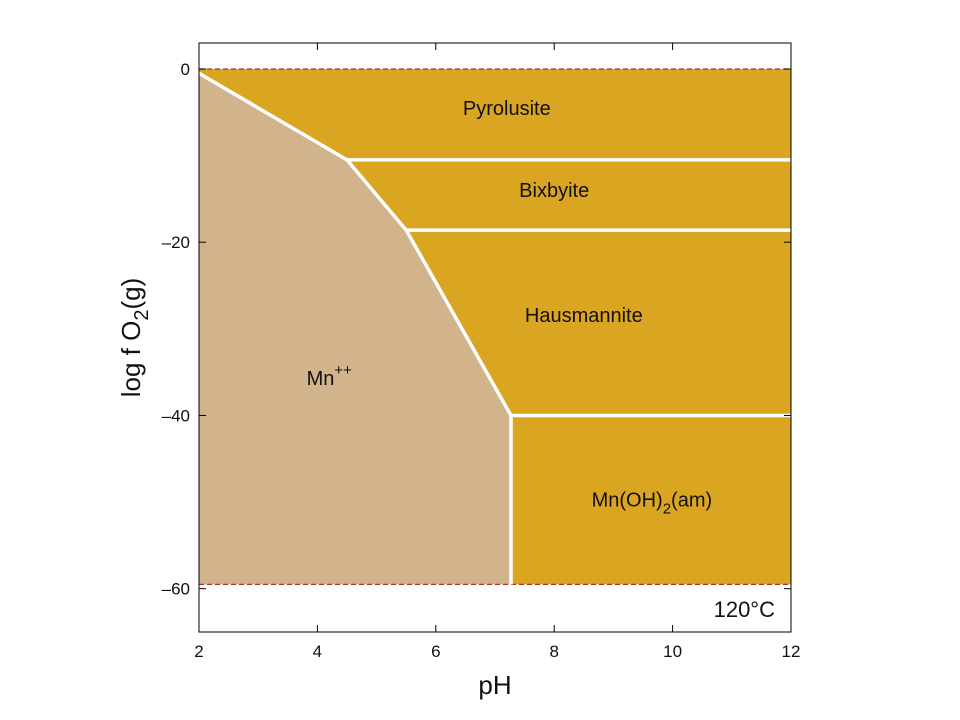 This screenshot has width=960, height=720. I want to click on region-bixbyite, so click(569, 195).